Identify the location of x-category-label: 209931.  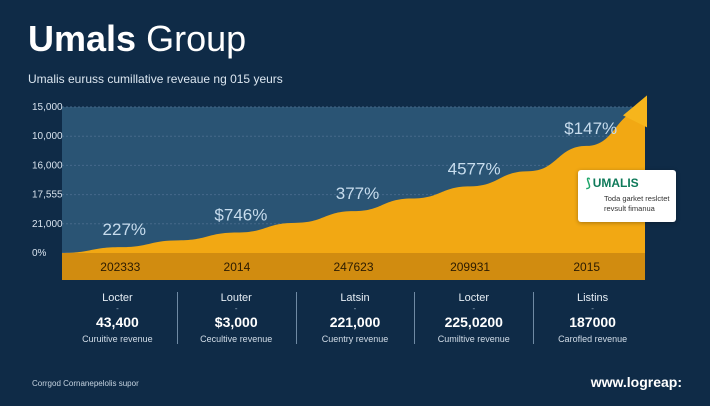
(470, 267).